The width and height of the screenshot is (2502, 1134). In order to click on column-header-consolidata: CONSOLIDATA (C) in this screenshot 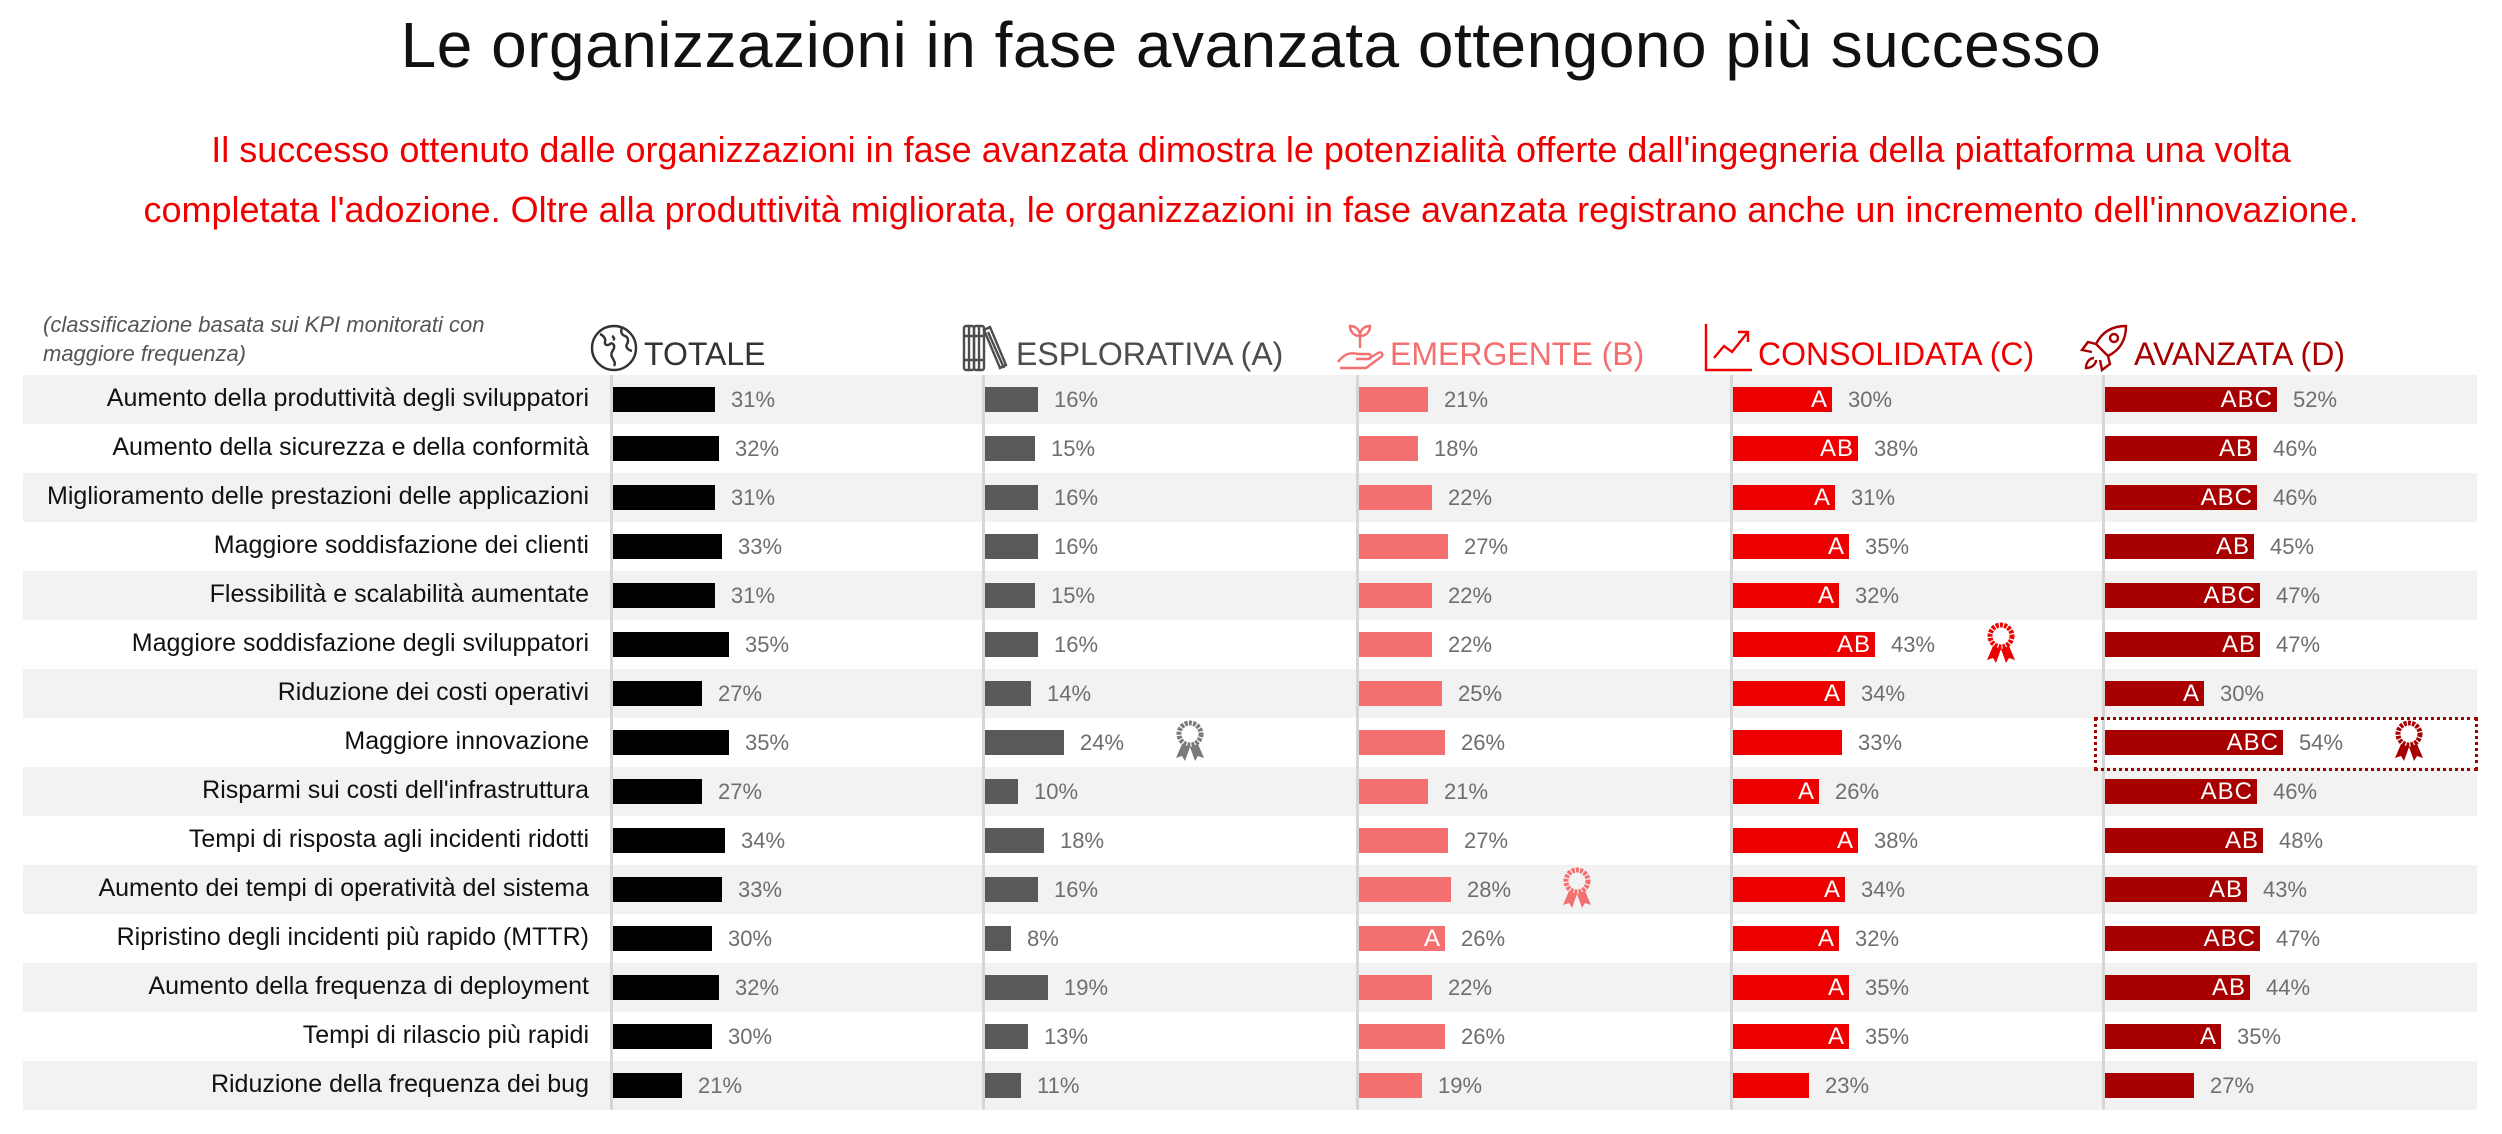, I will do `click(1868, 346)`.